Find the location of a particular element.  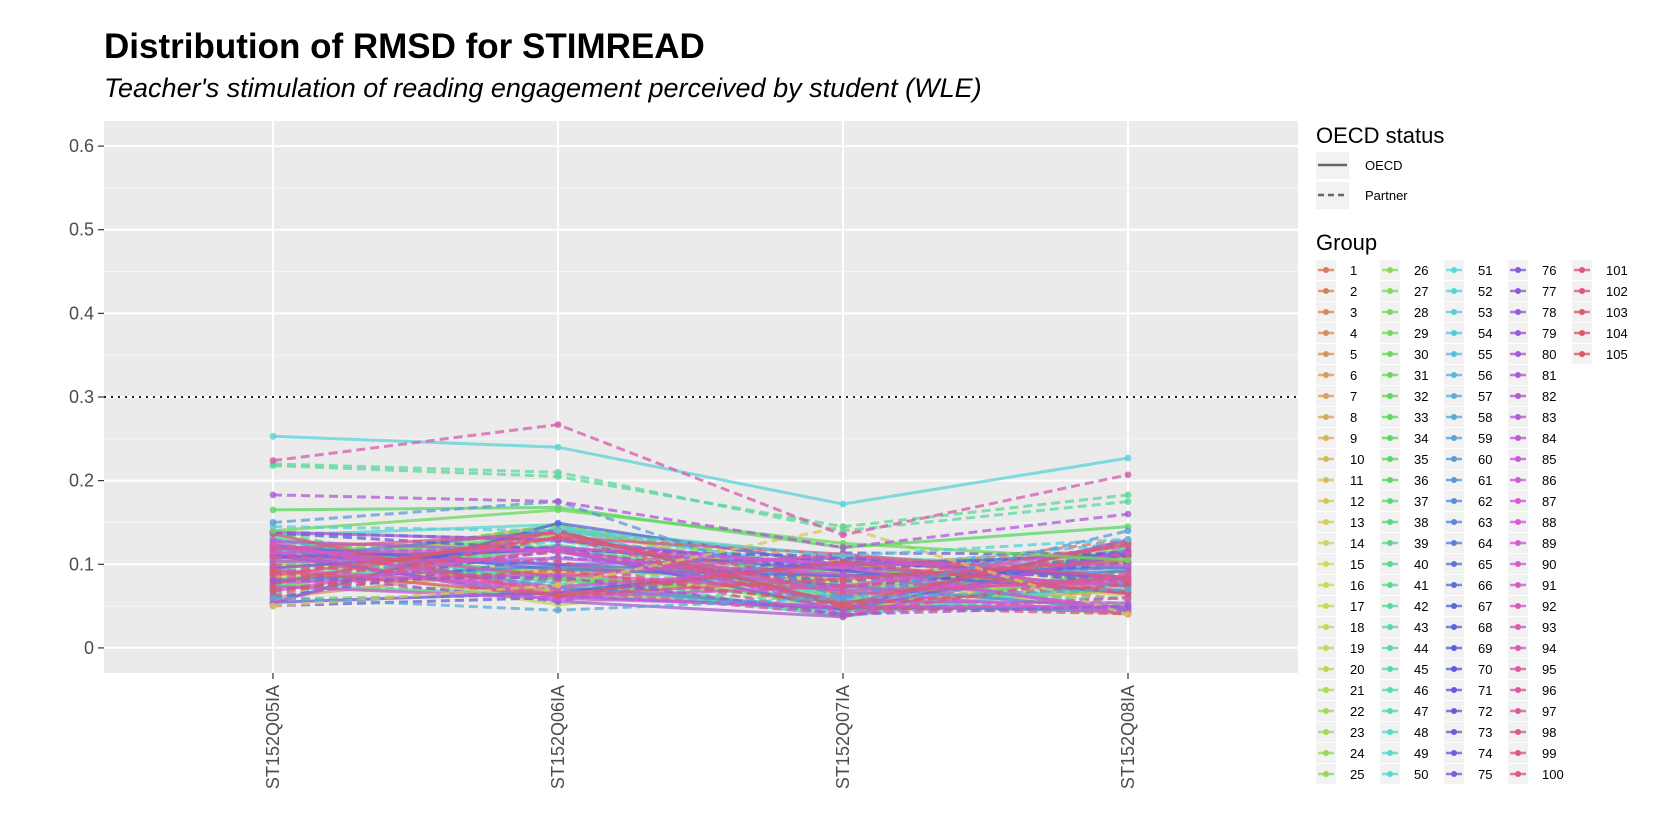

legend-group-label: 34 is located at coordinates (1421, 438).